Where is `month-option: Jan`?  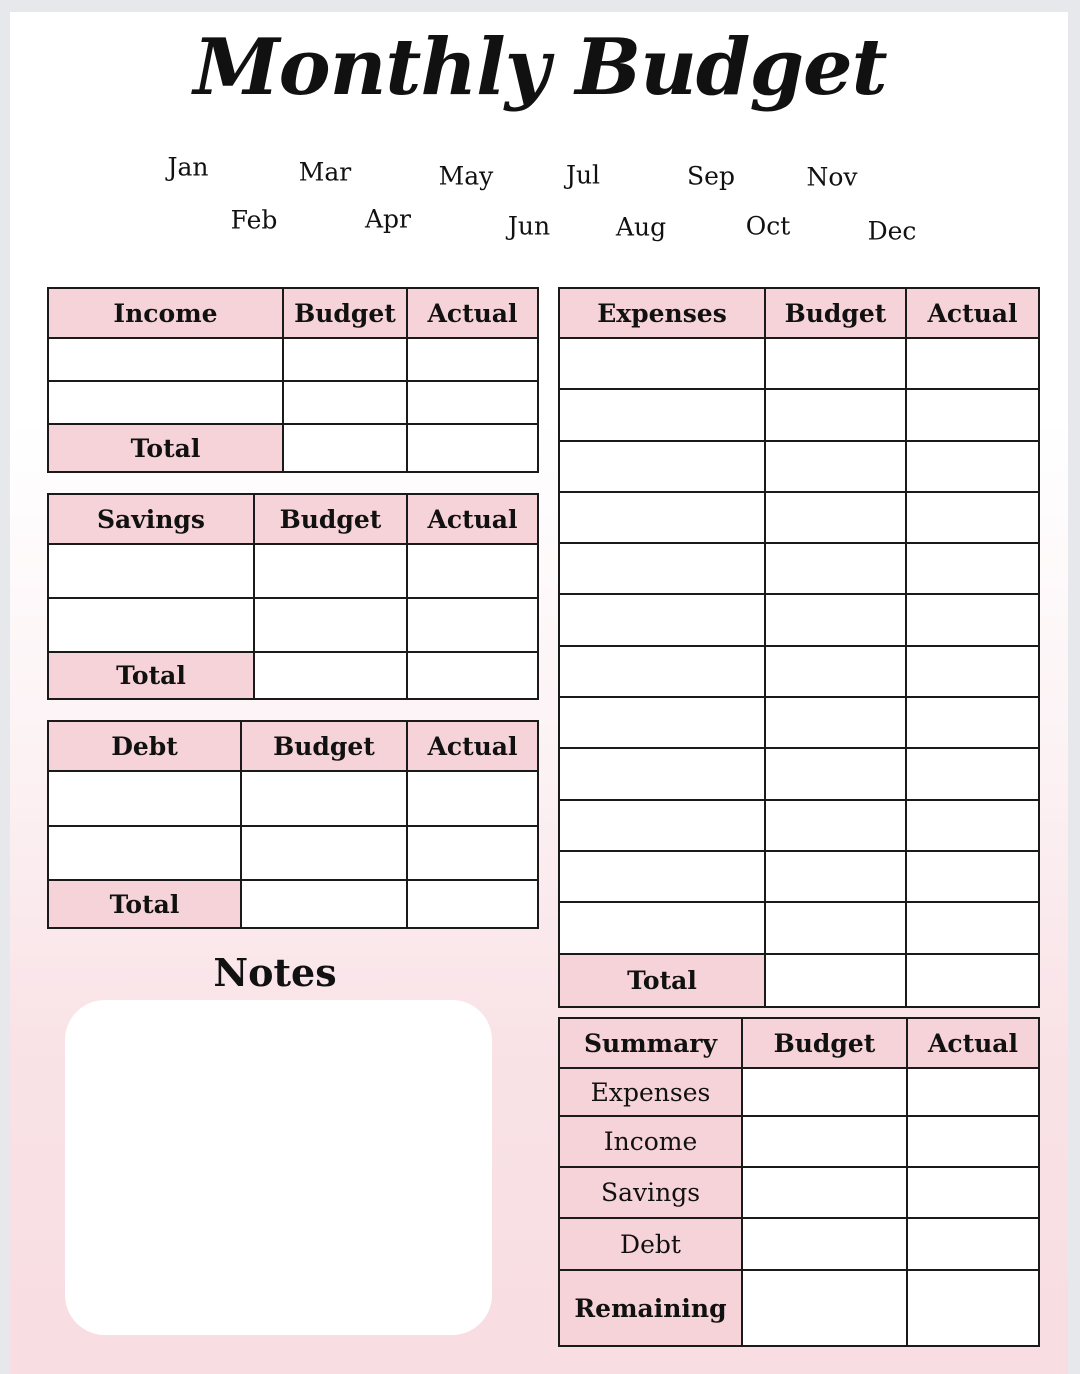
month-option: Jan is located at coordinates (188, 167).